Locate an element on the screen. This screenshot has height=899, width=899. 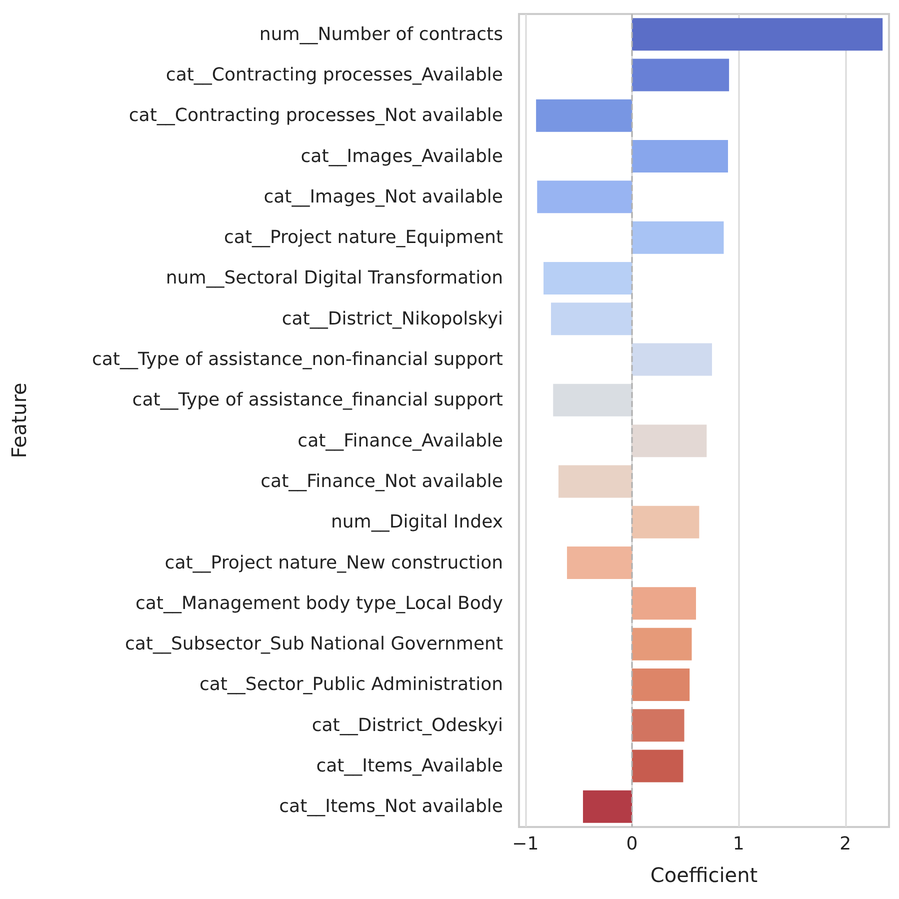
x-tick-label: 0 is located at coordinates (632, 844).